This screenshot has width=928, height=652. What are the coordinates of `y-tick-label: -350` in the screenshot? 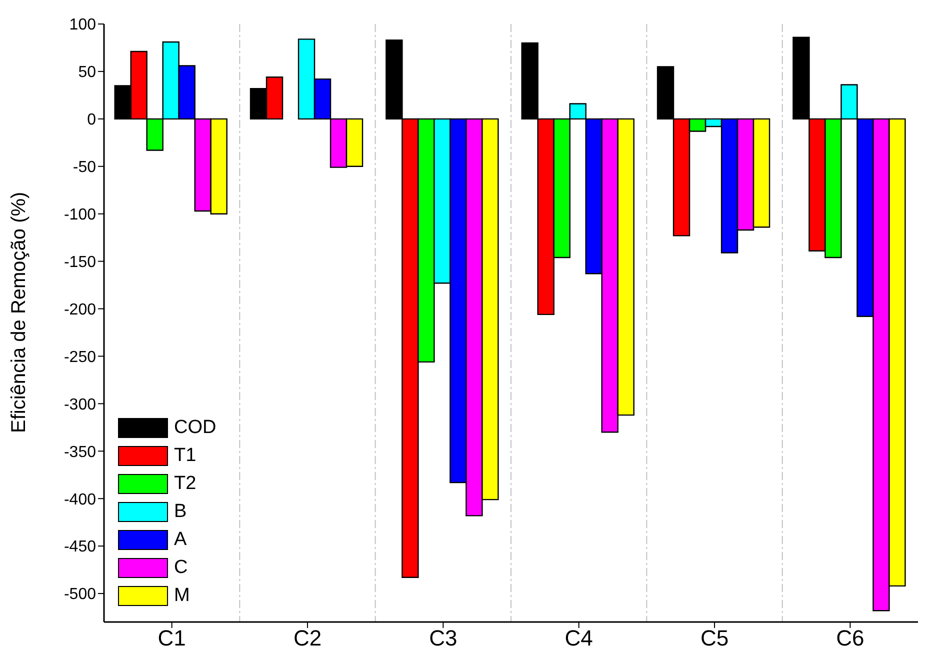 It's located at (80, 452).